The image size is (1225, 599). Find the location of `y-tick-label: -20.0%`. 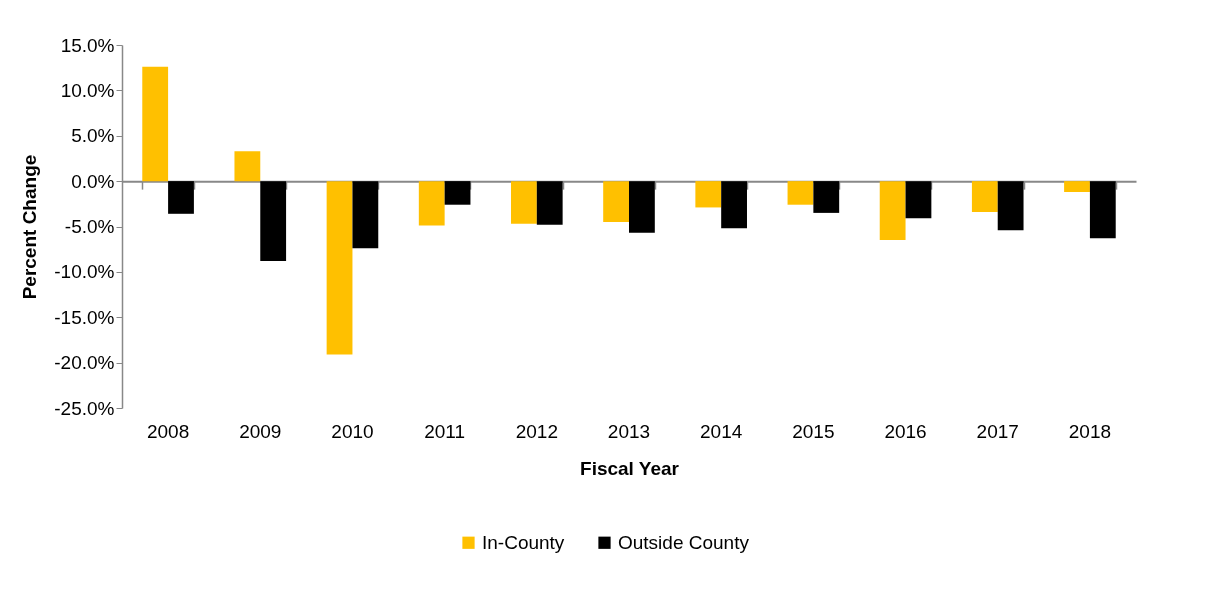

y-tick-label: -20.0% is located at coordinates (84, 363).